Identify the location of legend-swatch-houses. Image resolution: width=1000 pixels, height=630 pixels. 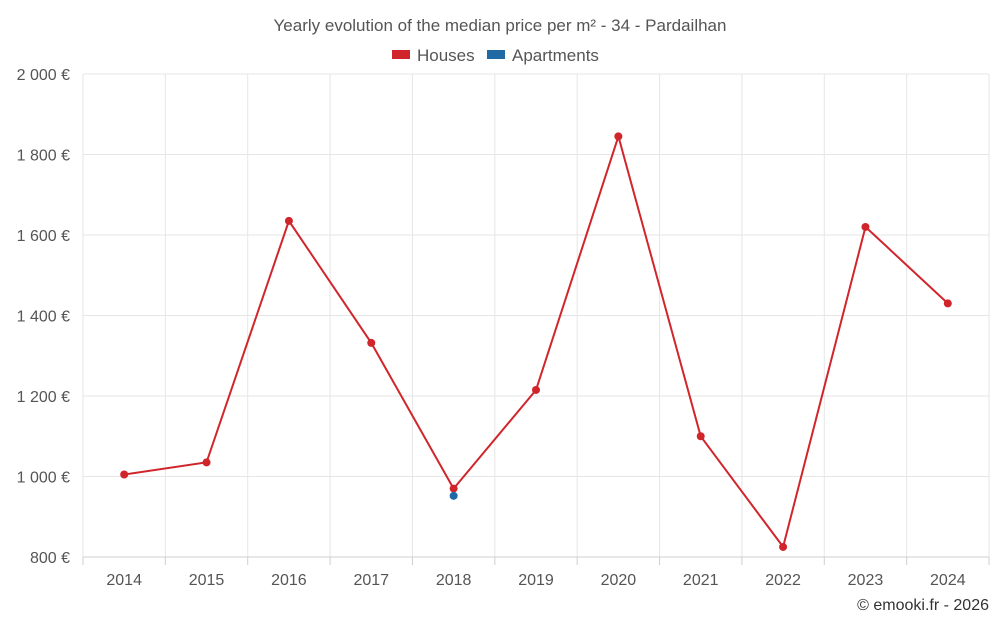
(401, 54).